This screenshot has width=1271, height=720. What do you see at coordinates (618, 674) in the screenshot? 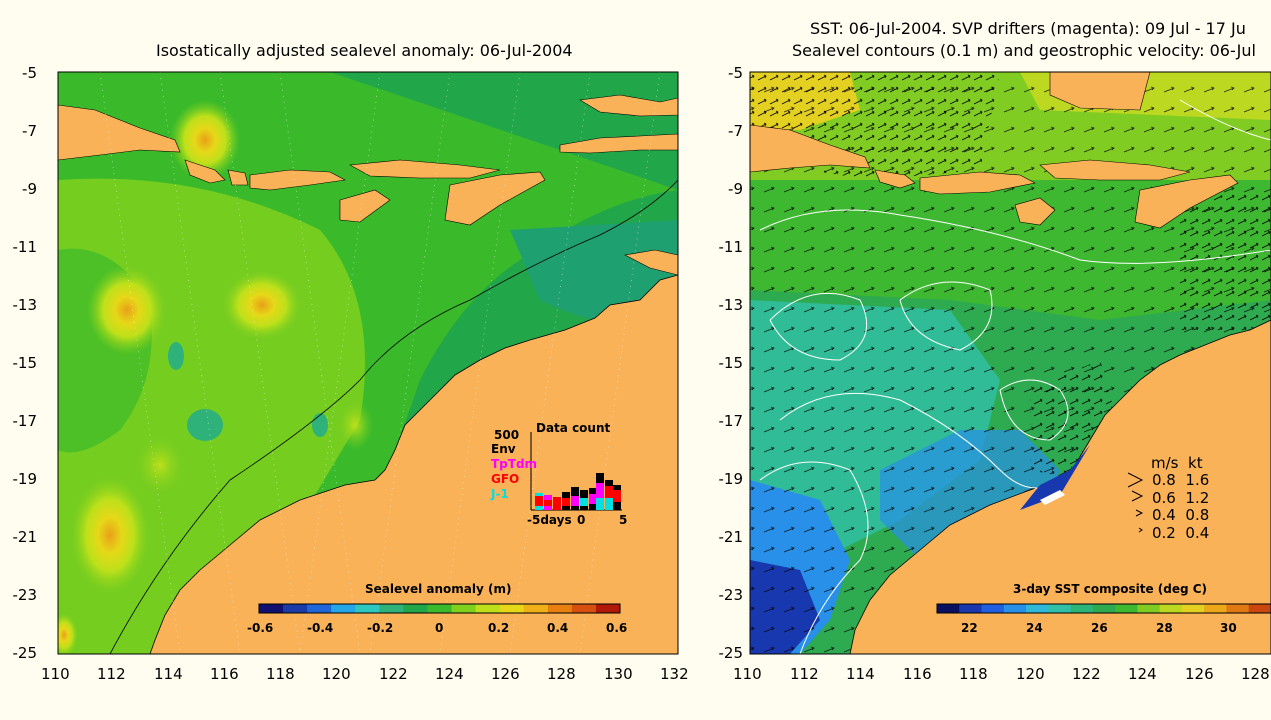
I see `lon-tick: 130` at bounding box center [618, 674].